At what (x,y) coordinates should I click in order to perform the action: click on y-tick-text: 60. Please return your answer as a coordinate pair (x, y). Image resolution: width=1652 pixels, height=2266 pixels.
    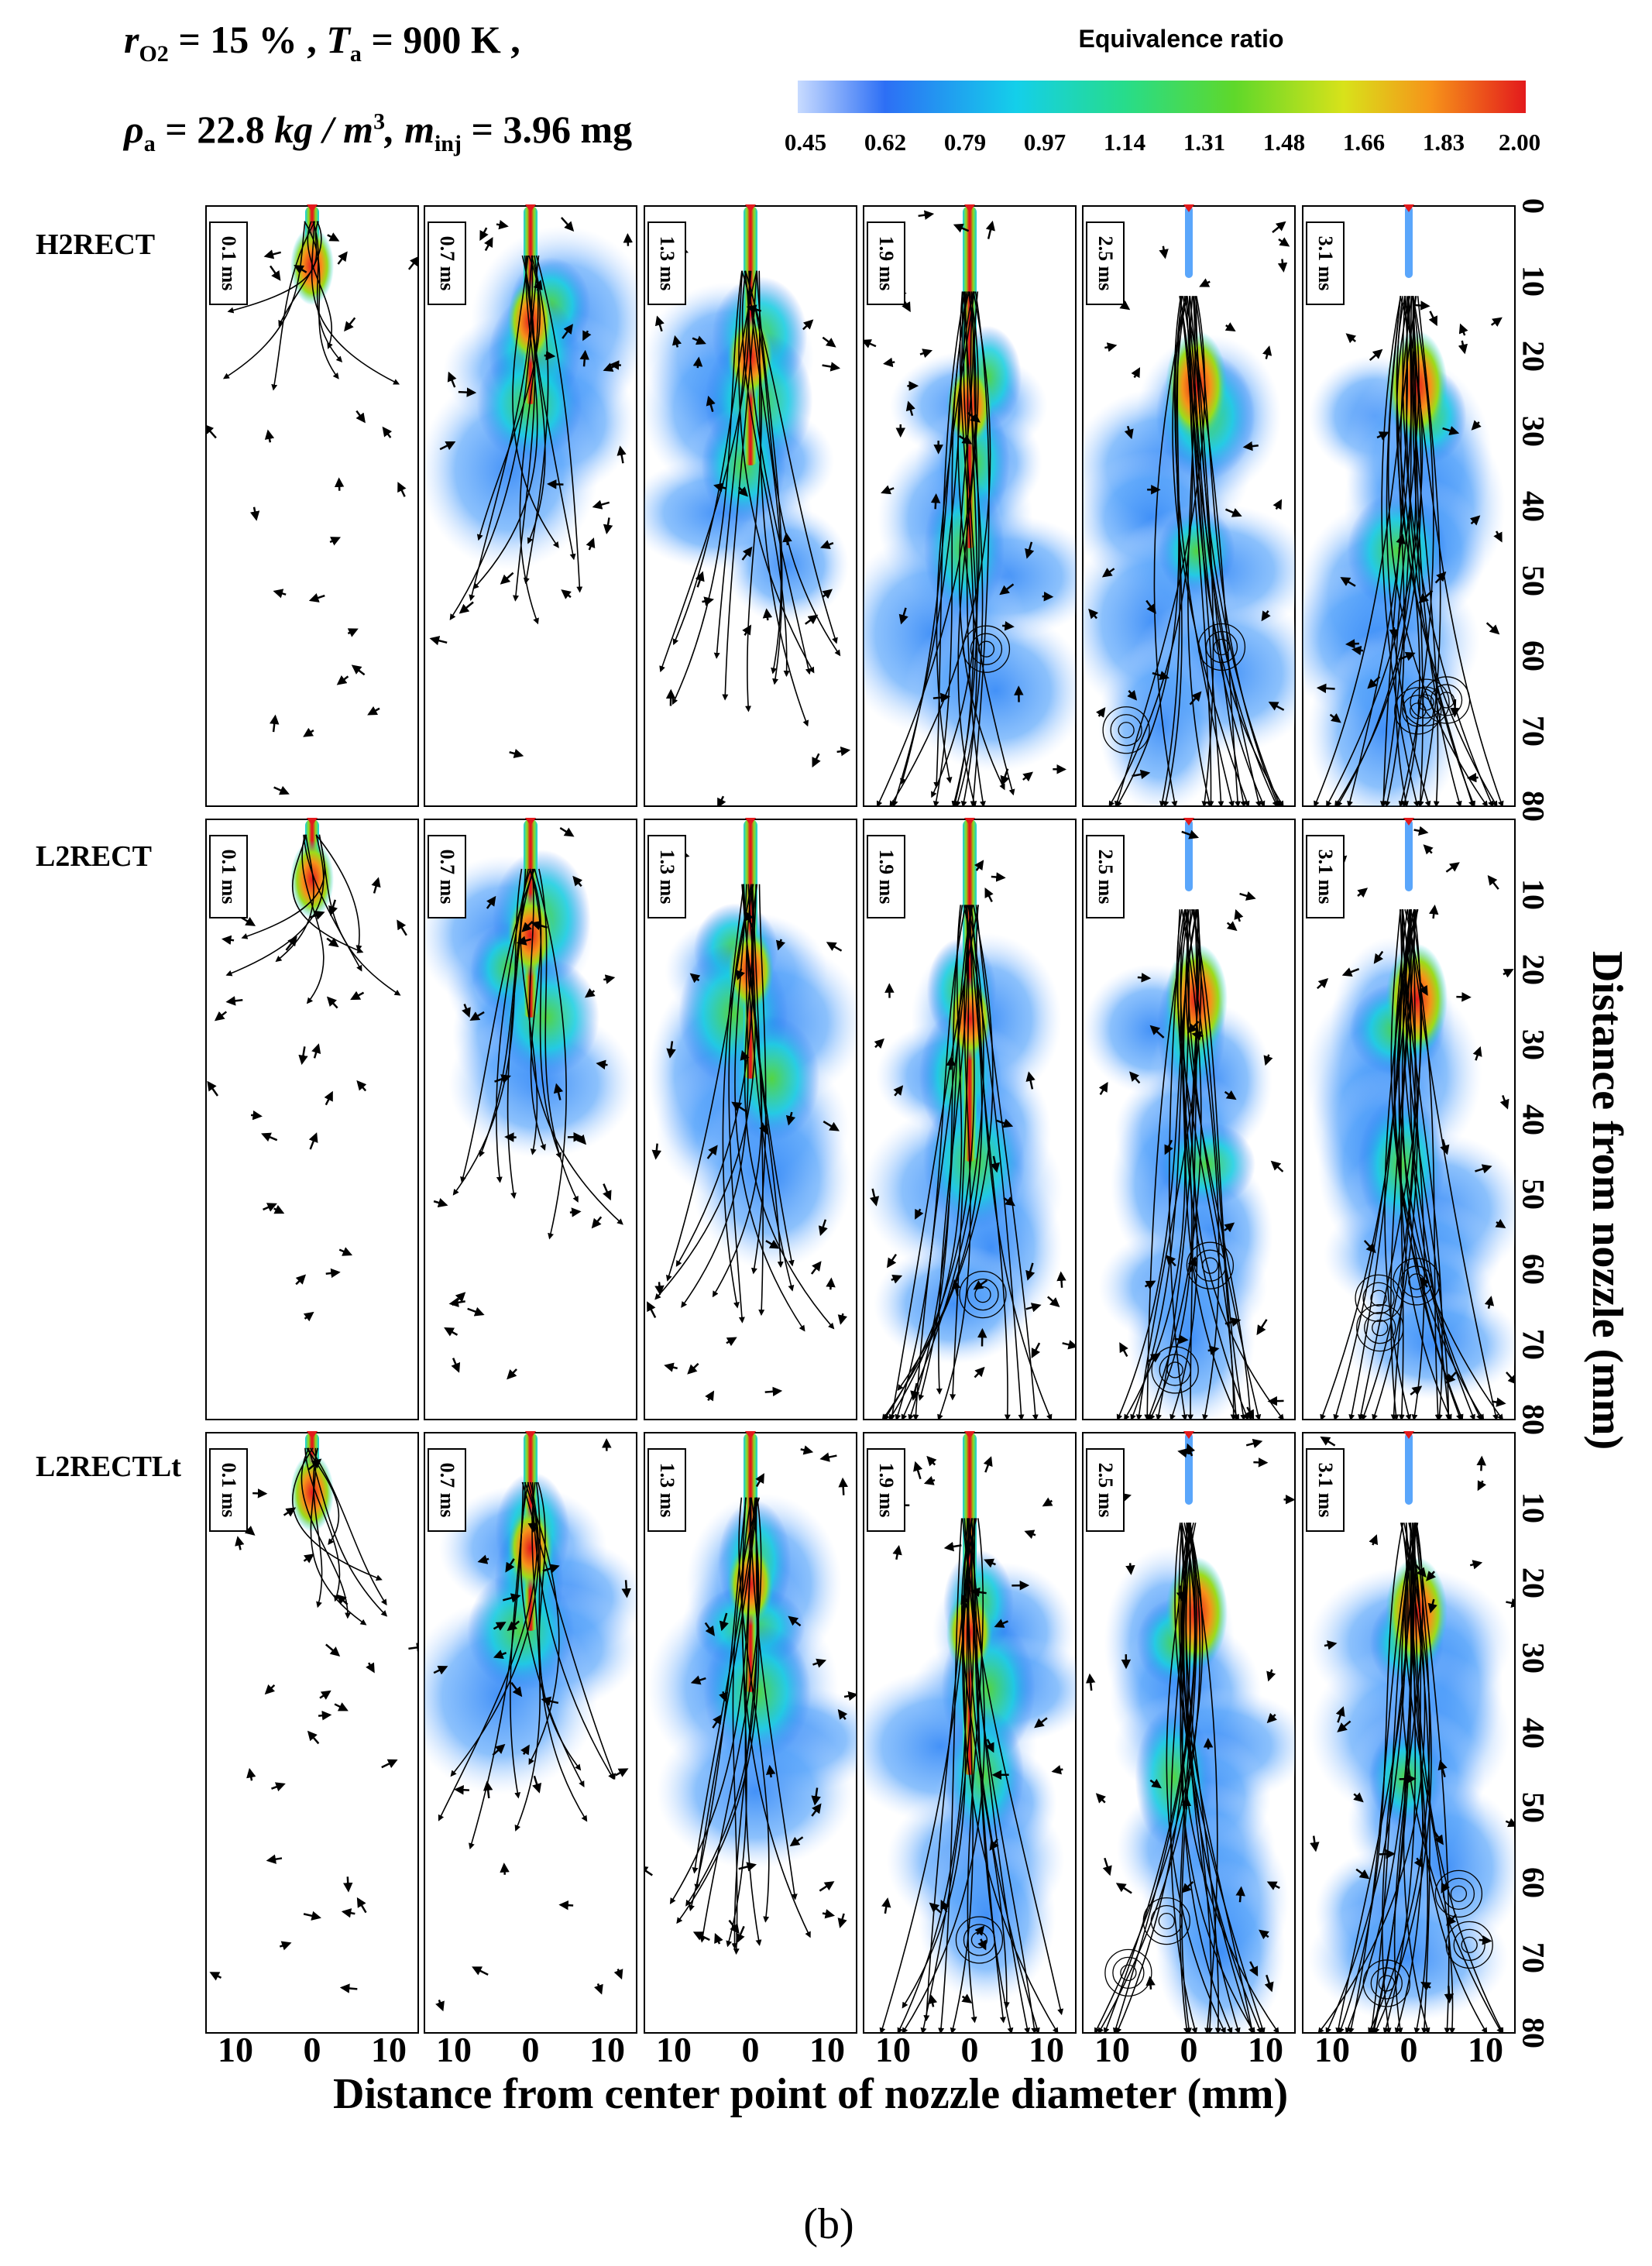
    Looking at the image, I should click on (1533, 1883).